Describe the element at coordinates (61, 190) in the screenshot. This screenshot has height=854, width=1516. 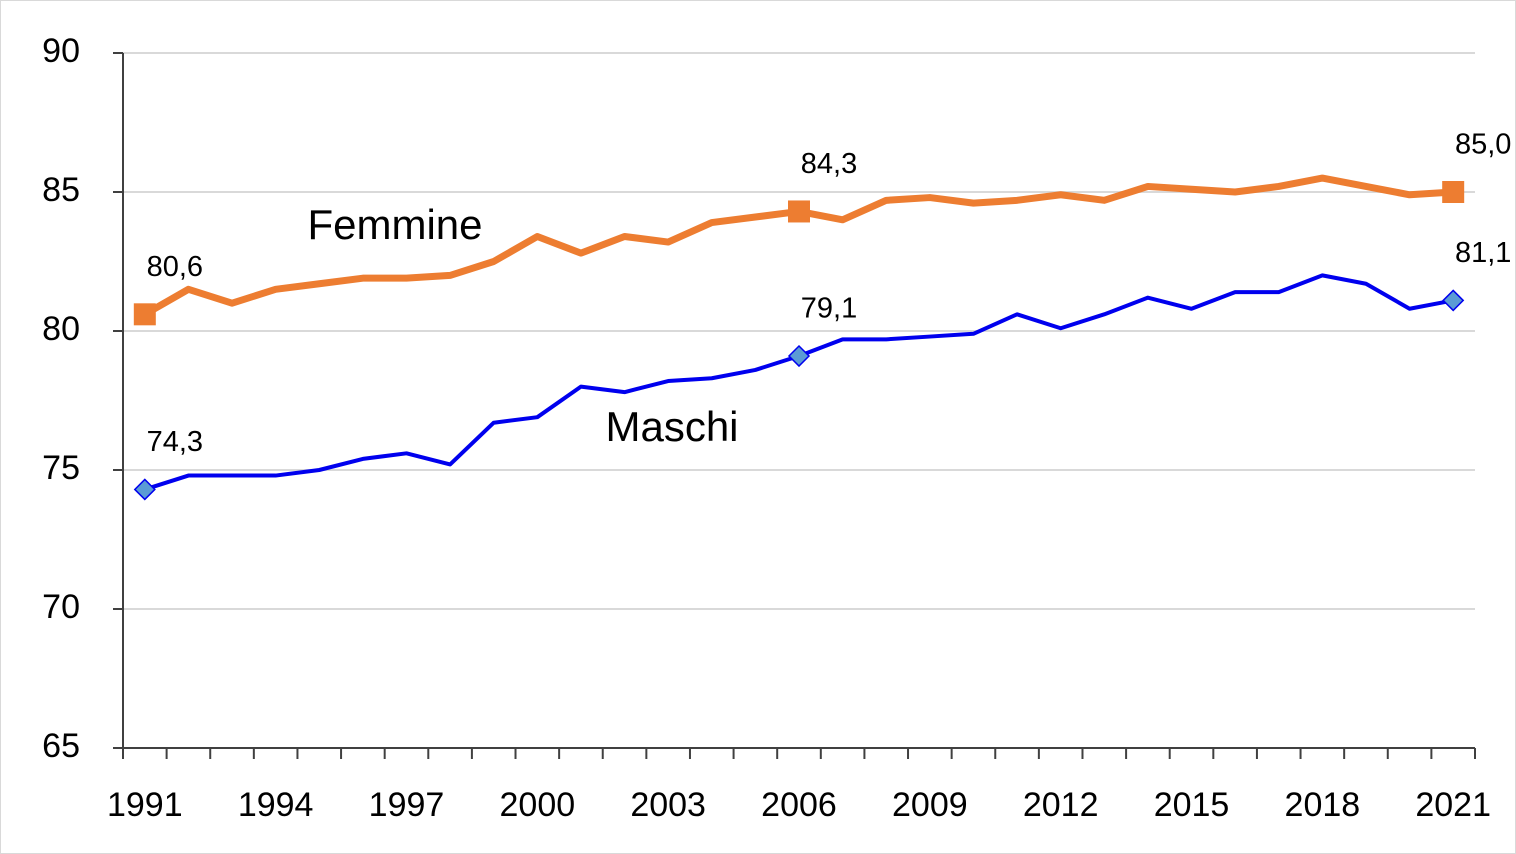
I see `y-tick-label: 85` at that location.